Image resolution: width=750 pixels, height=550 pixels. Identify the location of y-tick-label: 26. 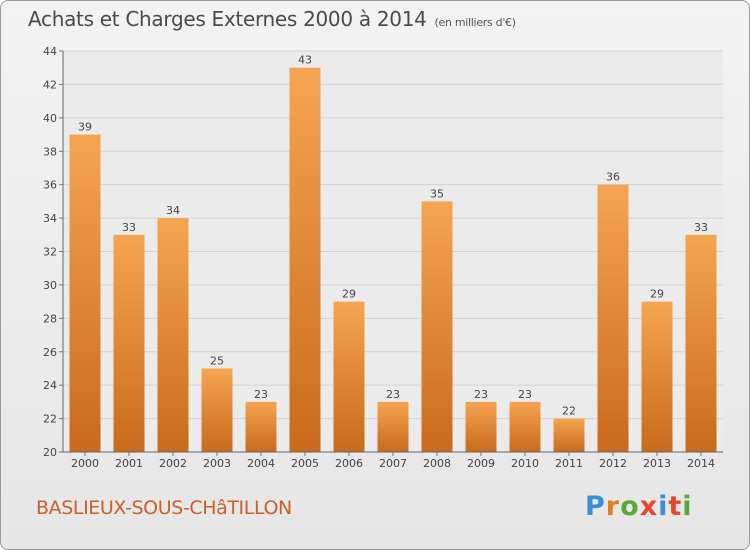
(50, 352).